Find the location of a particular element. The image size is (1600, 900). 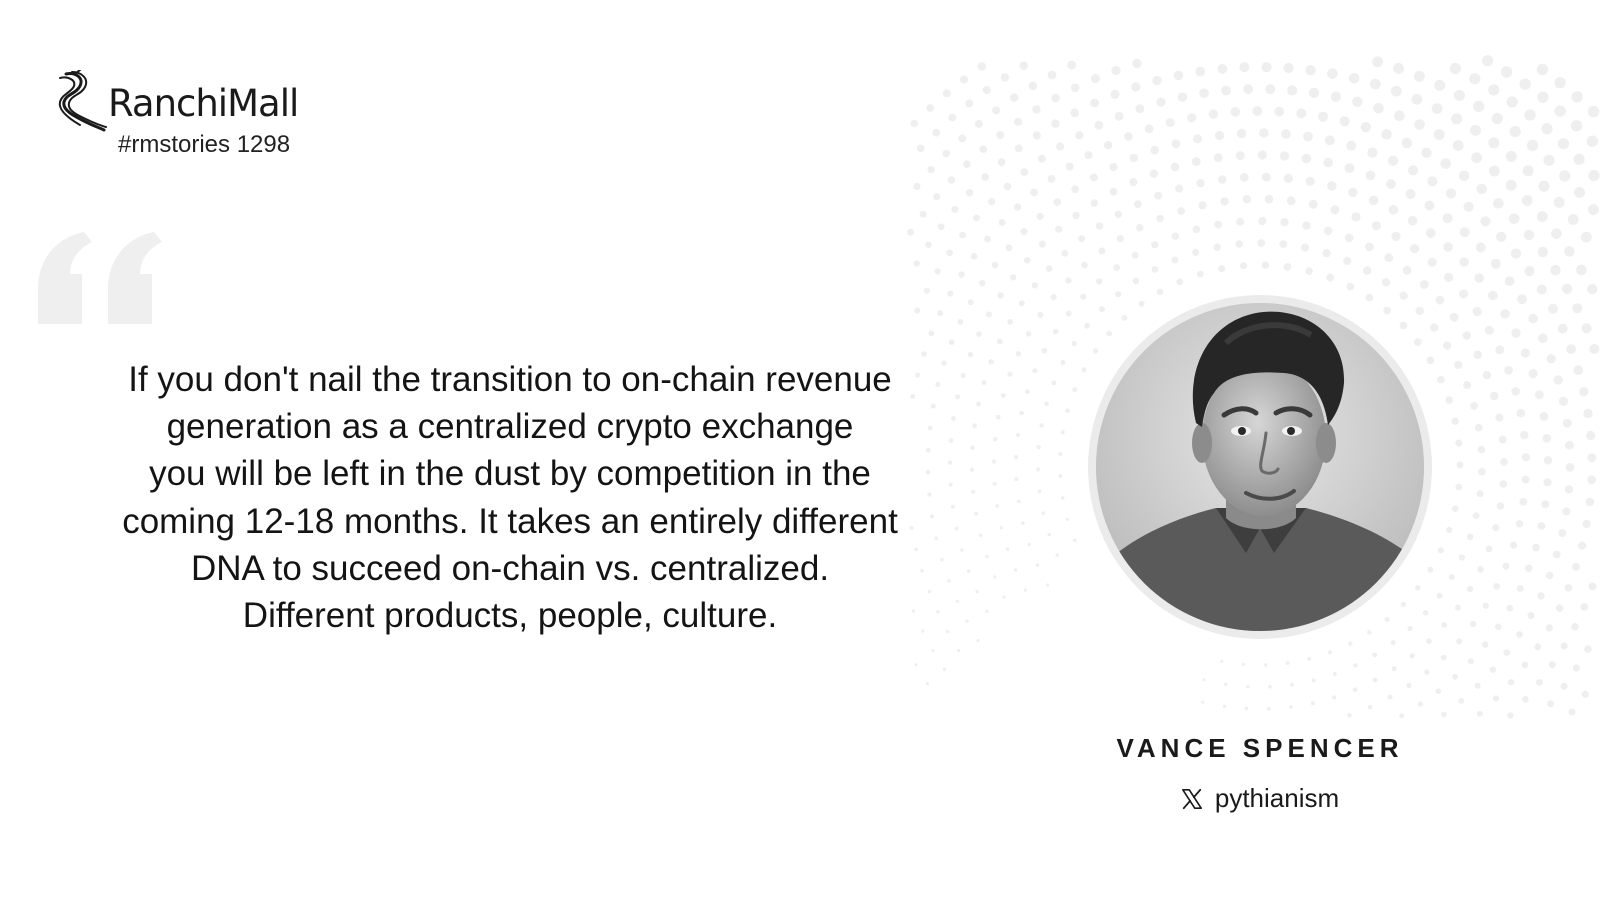

quote-line: DNA to succeed on-chain vs. centralized. is located at coordinates (510, 568).